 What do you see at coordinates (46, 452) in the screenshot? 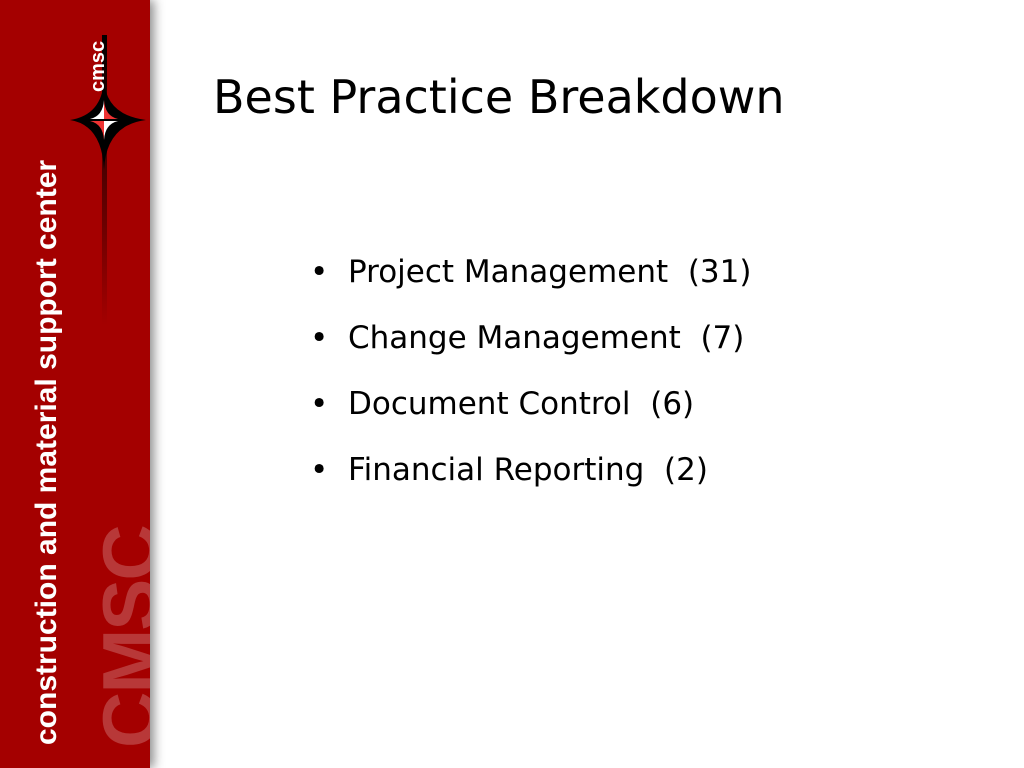
I see `vertical-organization-name: construction and material support center` at bounding box center [46, 452].